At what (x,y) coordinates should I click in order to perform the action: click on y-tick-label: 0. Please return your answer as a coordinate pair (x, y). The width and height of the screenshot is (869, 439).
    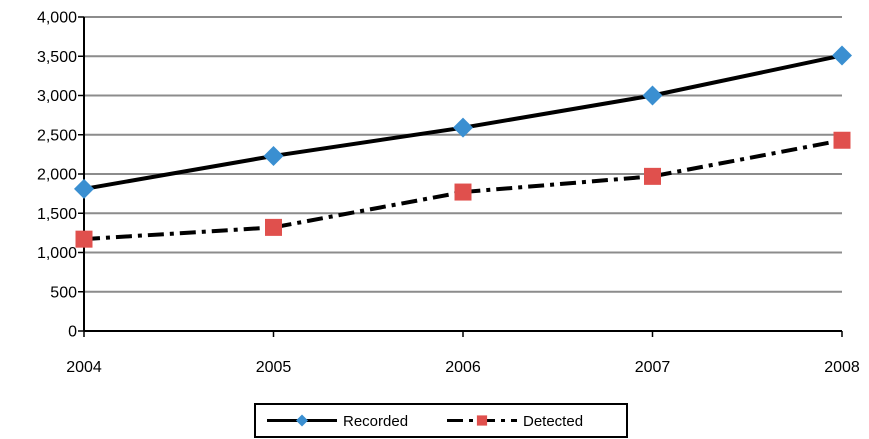
    Looking at the image, I should click on (72, 332).